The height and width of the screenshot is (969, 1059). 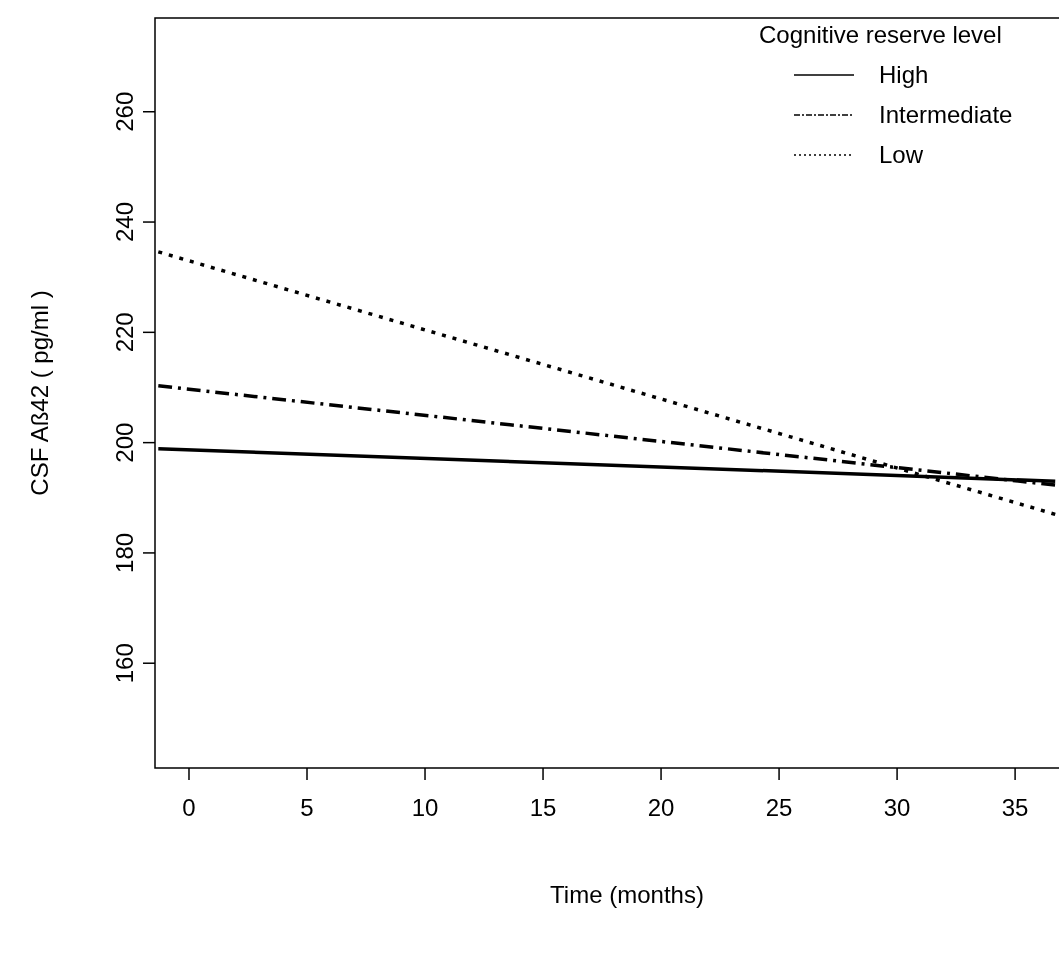 I want to click on y-axis-title: CSF Aß42 ( pg/ml ), so click(x=39, y=393).